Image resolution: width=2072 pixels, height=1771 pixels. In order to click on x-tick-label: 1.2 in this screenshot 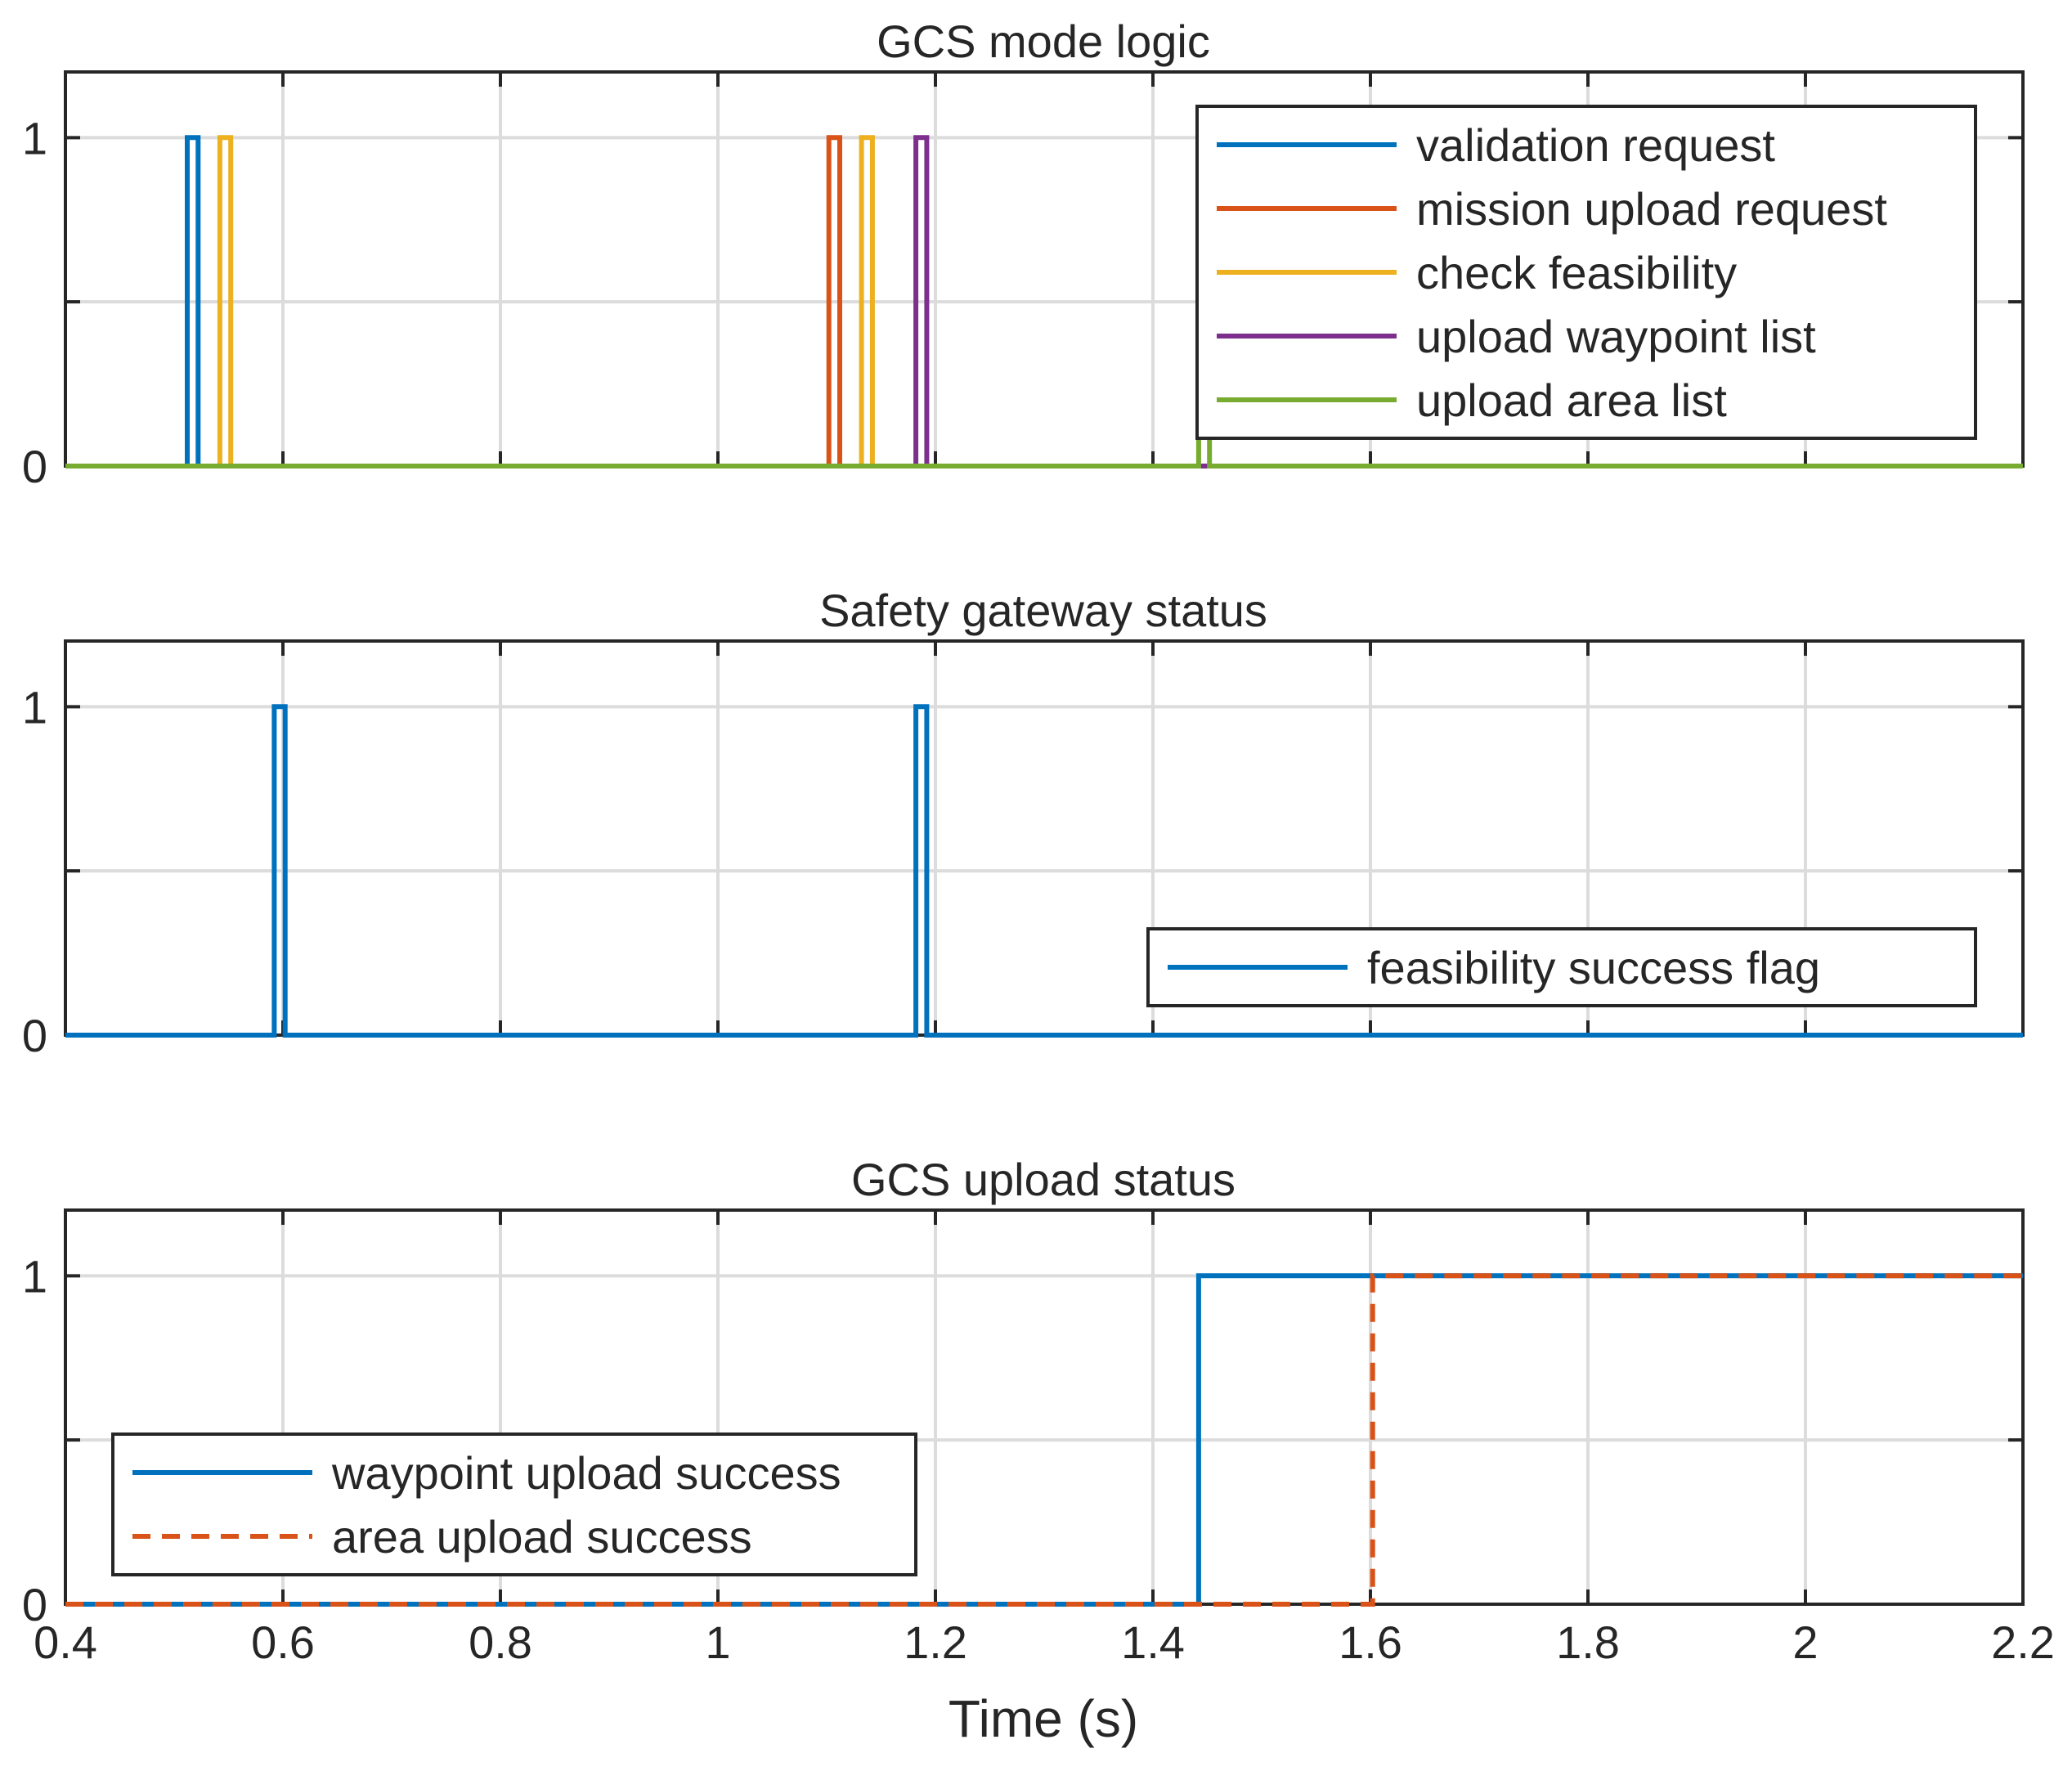, I will do `click(935, 1642)`.